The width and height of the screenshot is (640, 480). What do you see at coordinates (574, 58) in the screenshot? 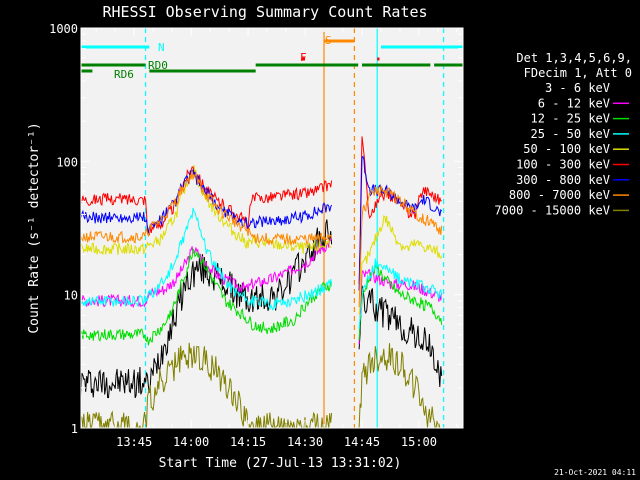
I see `legend-header-1: Det 1,3,4,5,6,9,` at bounding box center [574, 58].